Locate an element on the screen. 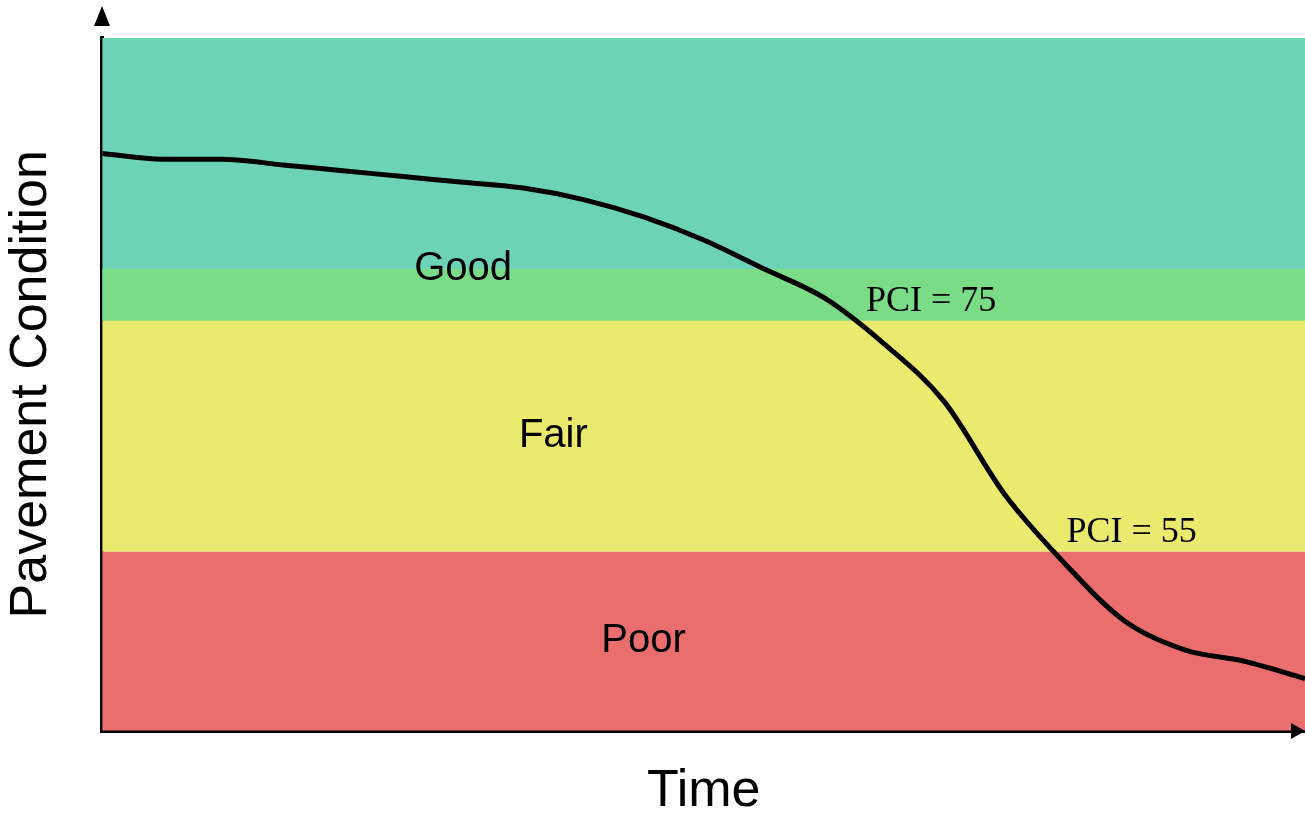 Image resolution: width=1305 pixels, height=827 pixels. annotation: PCI = 55 is located at coordinates (1131, 529).